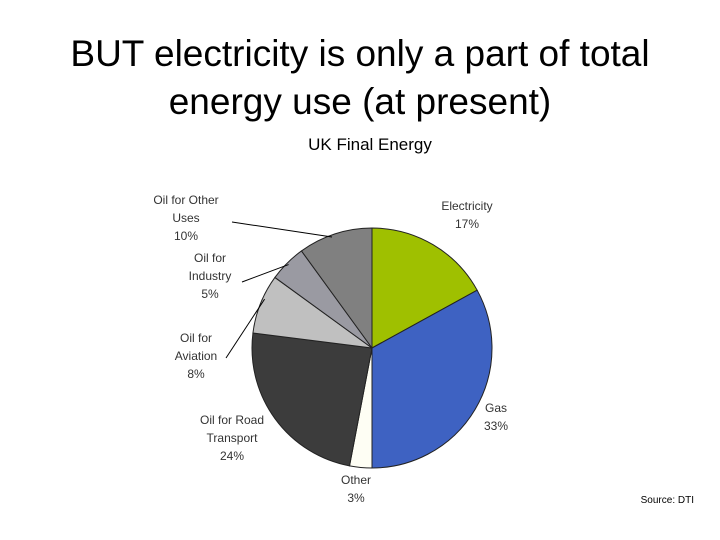 Image resolution: width=720 pixels, height=540 pixels. I want to click on pie-slice-electricity, so click(424, 288).